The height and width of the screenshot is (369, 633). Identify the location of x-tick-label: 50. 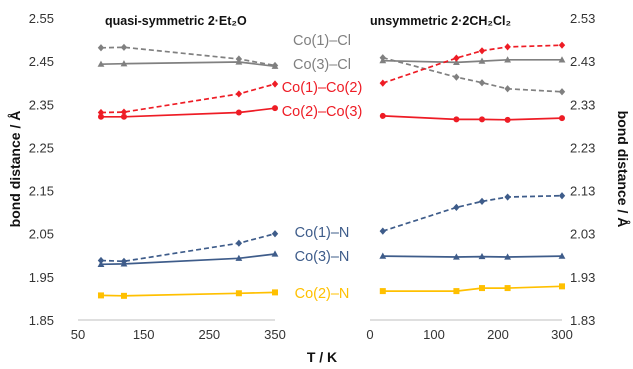
(78, 334).